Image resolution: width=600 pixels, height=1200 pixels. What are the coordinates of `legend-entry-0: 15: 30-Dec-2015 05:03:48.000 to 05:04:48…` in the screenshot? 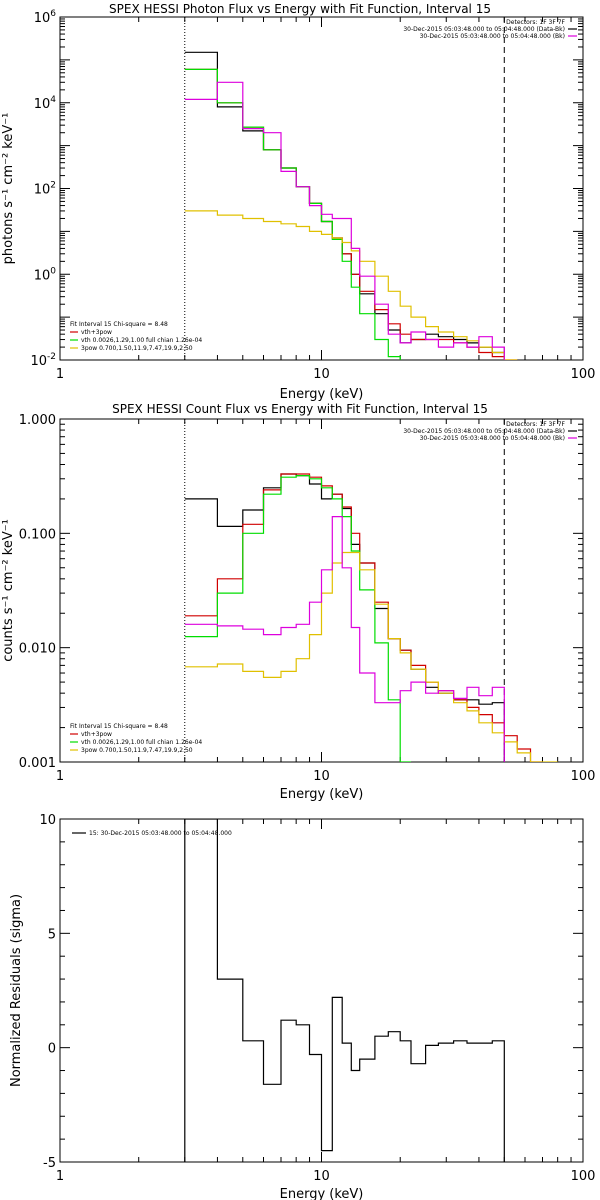 It's located at (160, 833).